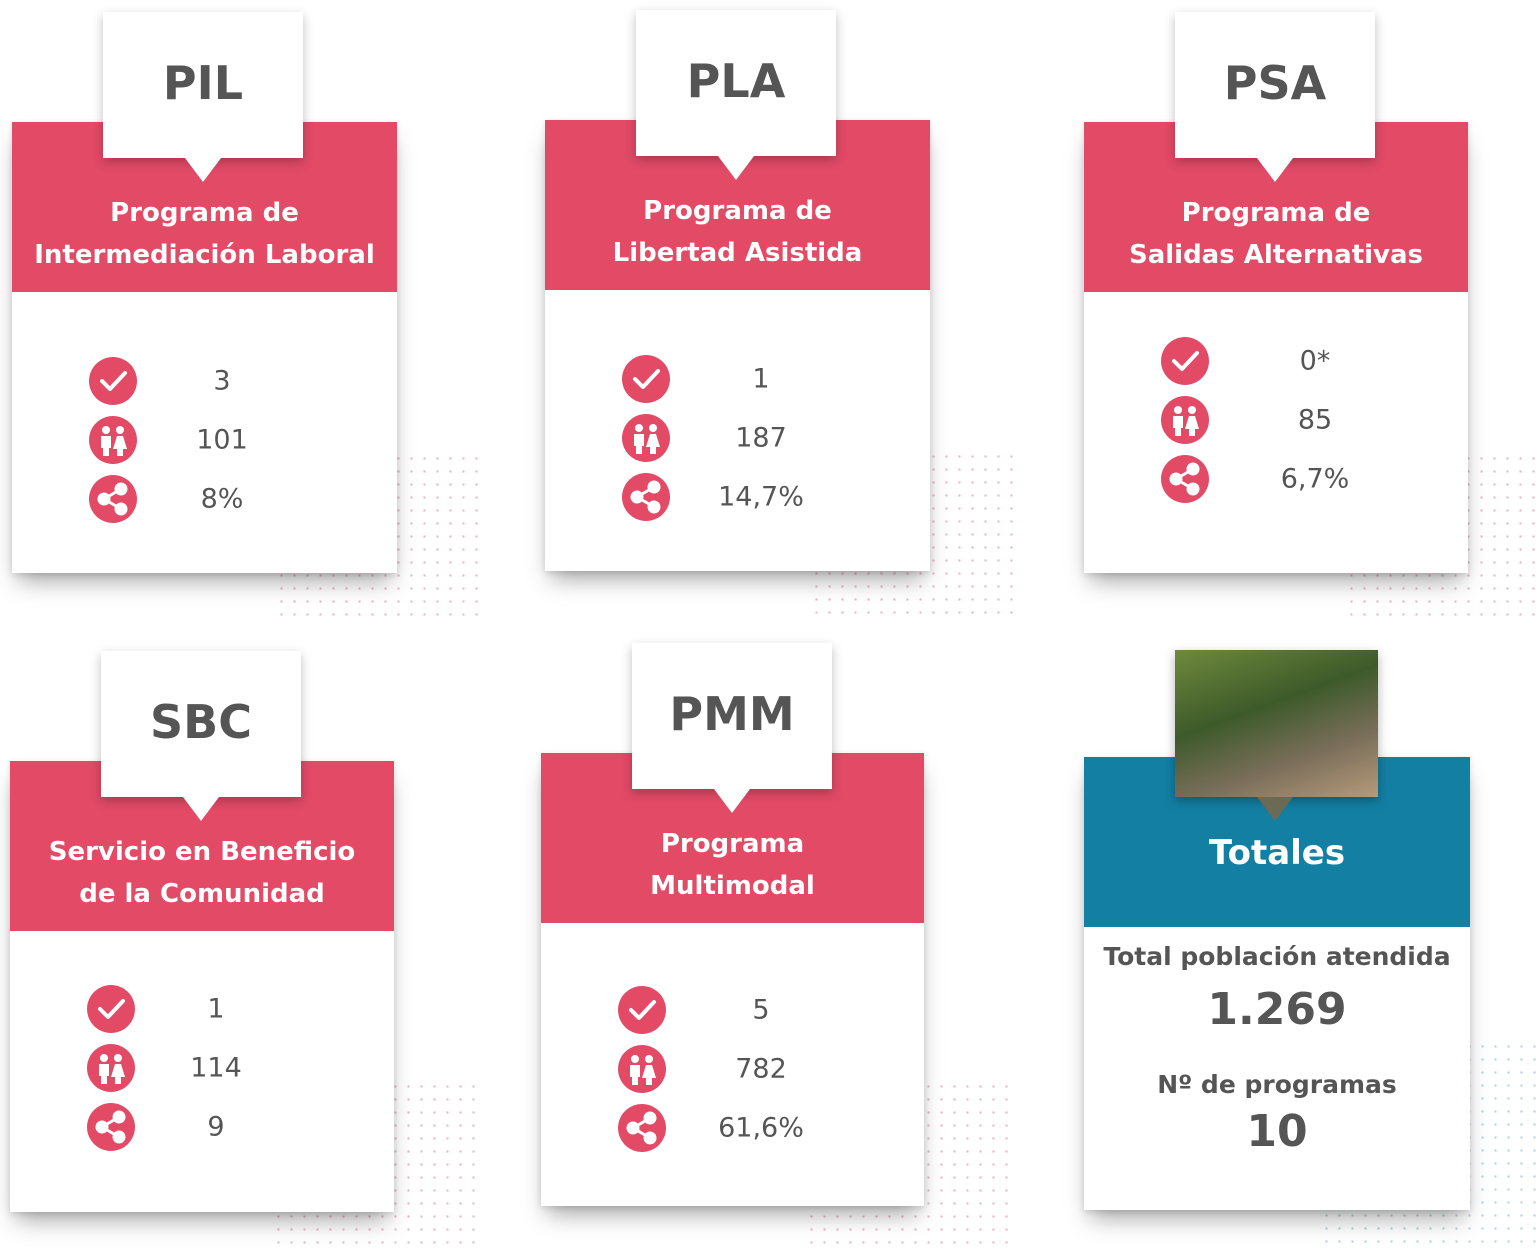  I want to click on code-tag: PSA, so click(1275, 85).